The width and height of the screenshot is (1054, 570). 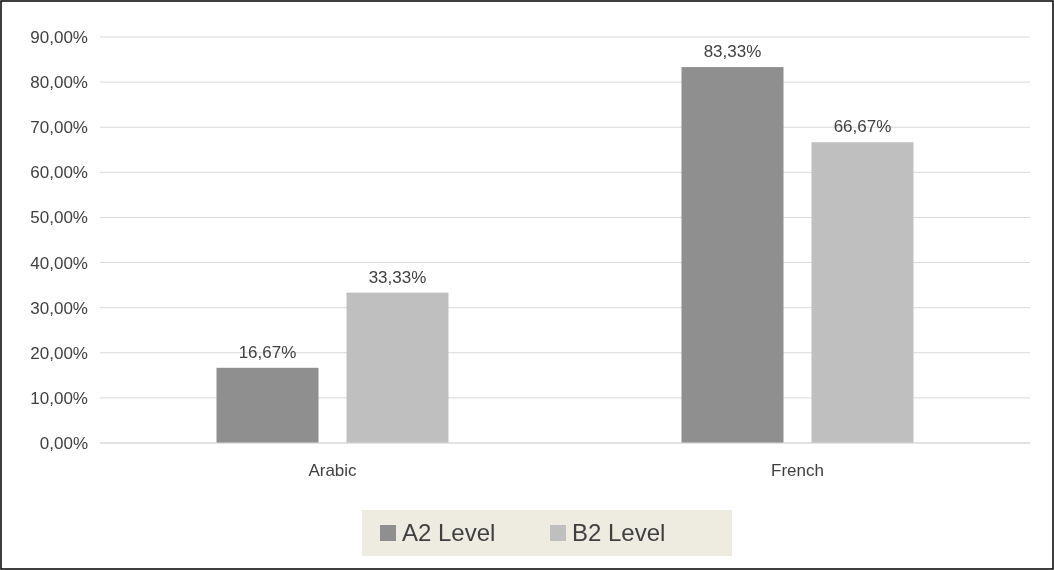 I want to click on y-tick-label: 80,00%, so click(x=59, y=83).